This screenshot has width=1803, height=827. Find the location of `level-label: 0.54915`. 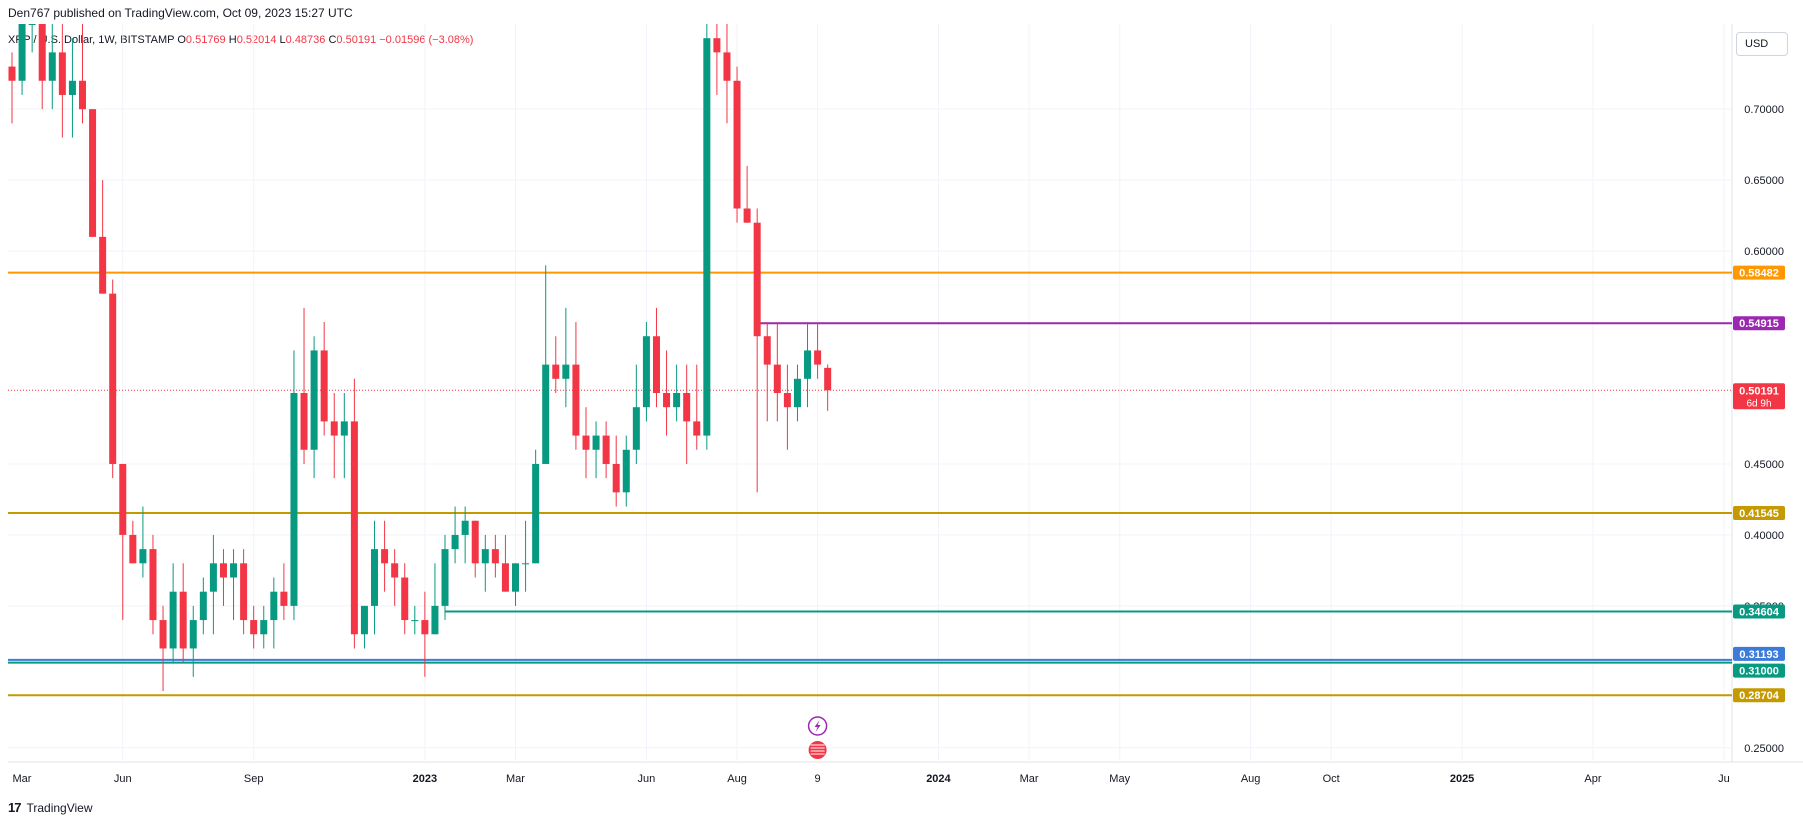

level-label: 0.54915 is located at coordinates (1759, 324).